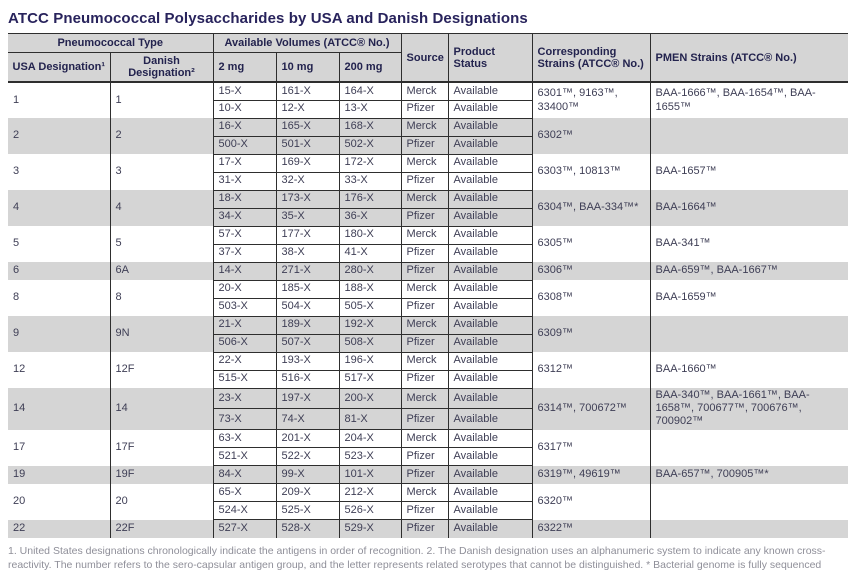  What do you see at coordinates (59, 334) in the screenshot?
I see `usa-designation-cell: 9` at bounding box center [59, 334].